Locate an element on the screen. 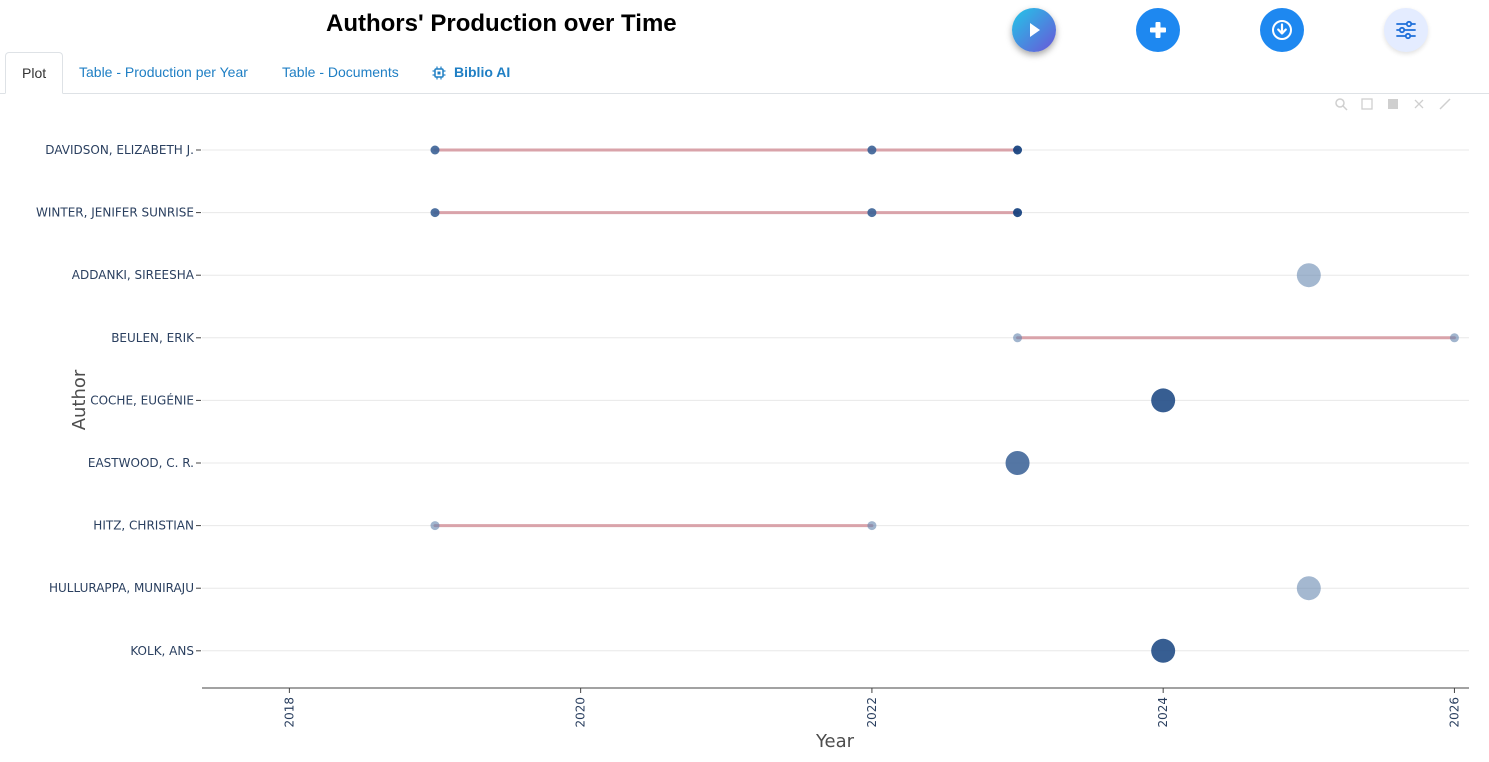 This screenshot has height=762, width=1489. point-coche-eug-nie-2024 is located at coordinates (1163, 400).